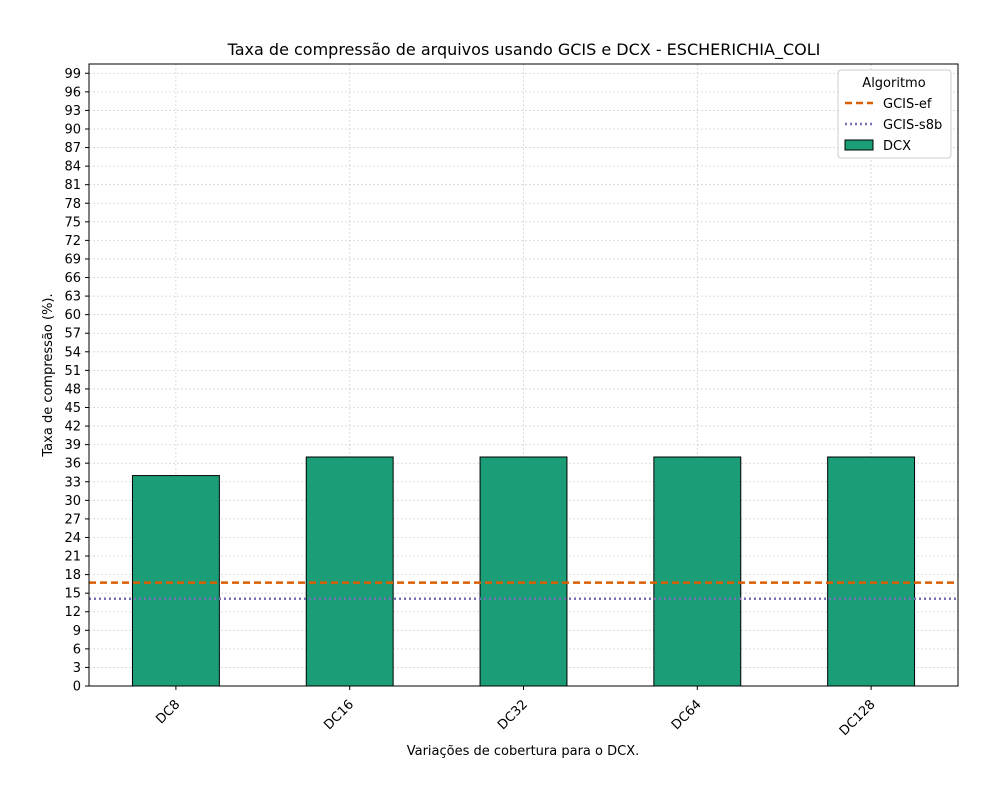 This screenshot has height=800, width=1000. Describe the element at coordinates (72, 575) in the screenshot. I see `y-tick-label: 18` at that location.